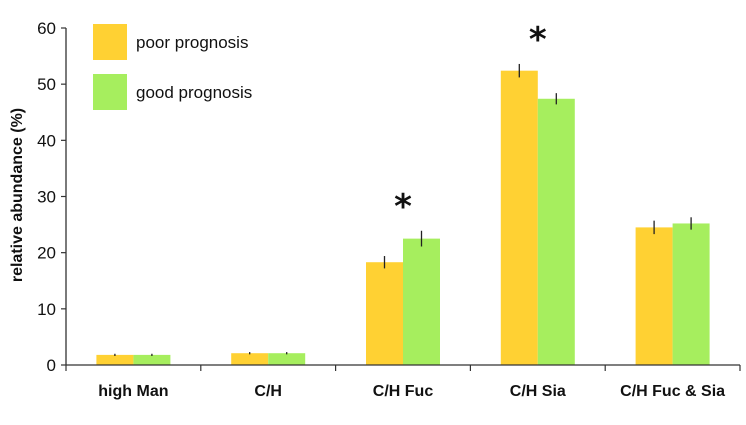  What do you see at coordinates (403, 382) in the screenshot?
I see `x-axis-ticks: high Man C/H C/H Fuc C/H Sia C/H Fuc & Sia` at bounding box center [403, 382].